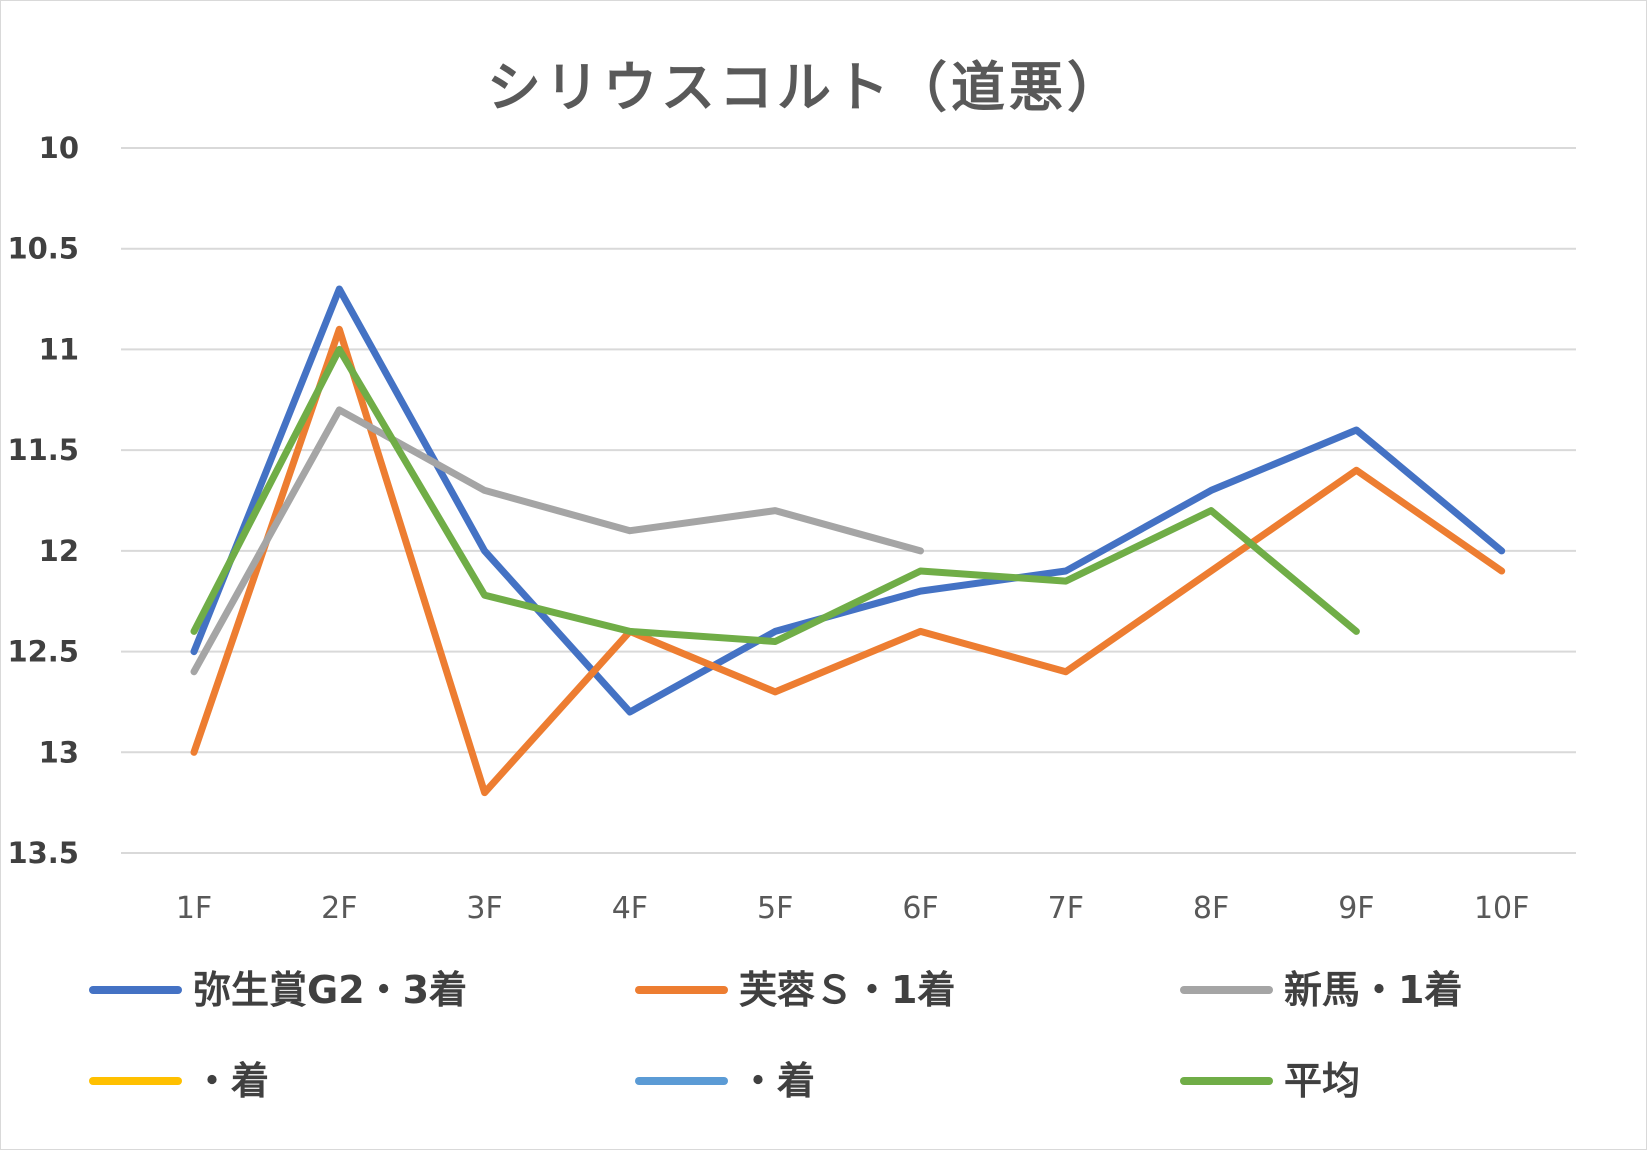  I want to click on y-tick-label: 10.5, so click(43, 249).